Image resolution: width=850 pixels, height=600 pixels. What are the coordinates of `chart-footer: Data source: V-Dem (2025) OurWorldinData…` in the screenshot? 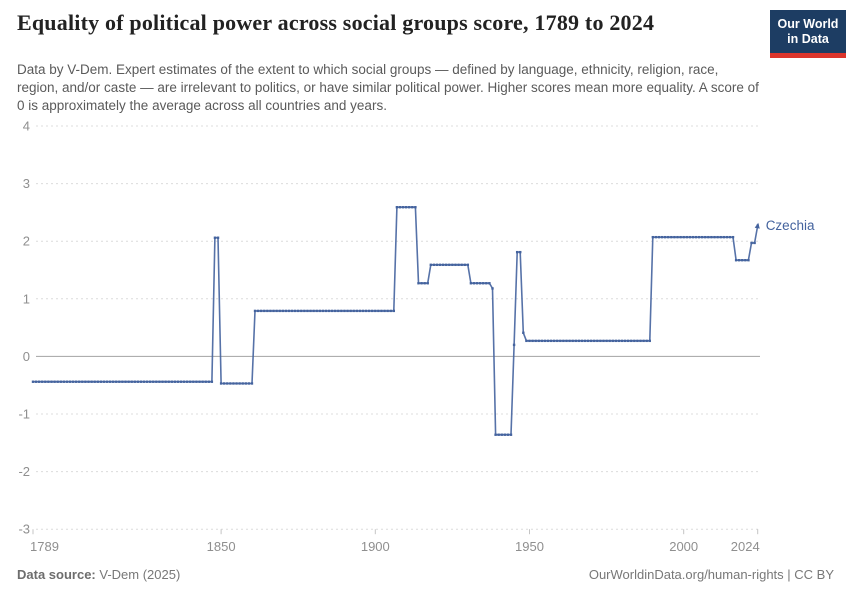 It's located at (425, 574).